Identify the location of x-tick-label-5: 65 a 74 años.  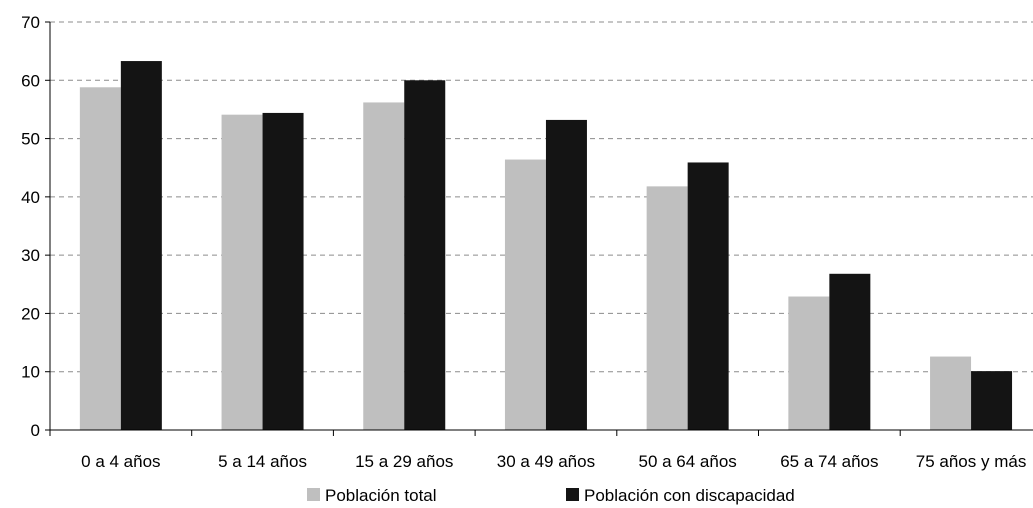
(829, 461).